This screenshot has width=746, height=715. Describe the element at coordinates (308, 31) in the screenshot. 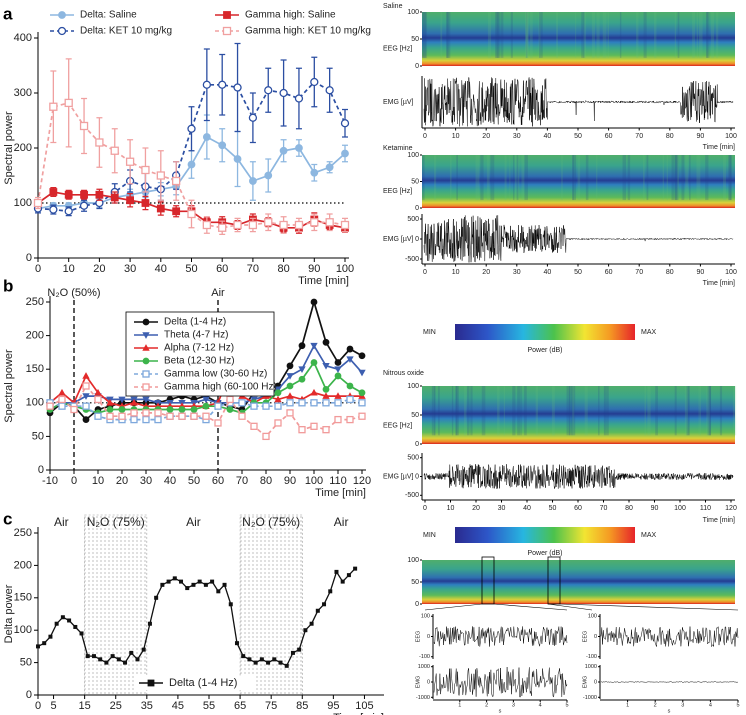

I see `legend-label: Gamma high: KET 10 mg/kg` at that location.